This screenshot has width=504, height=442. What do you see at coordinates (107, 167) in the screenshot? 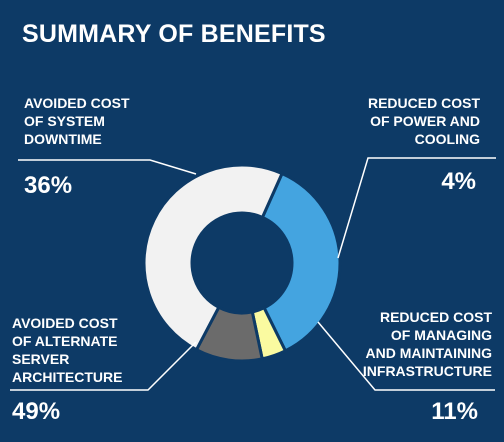
I see `leader-line-downtime` at bounding box center [107, 167].